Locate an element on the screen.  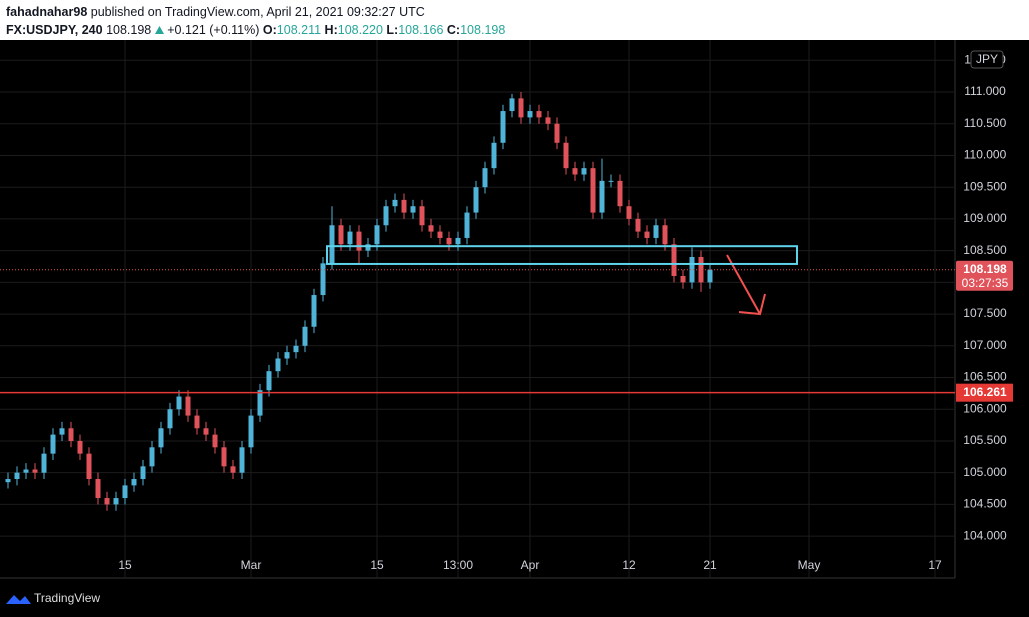
y-tick-label: 106.500 is located at coordinates (985, 377).